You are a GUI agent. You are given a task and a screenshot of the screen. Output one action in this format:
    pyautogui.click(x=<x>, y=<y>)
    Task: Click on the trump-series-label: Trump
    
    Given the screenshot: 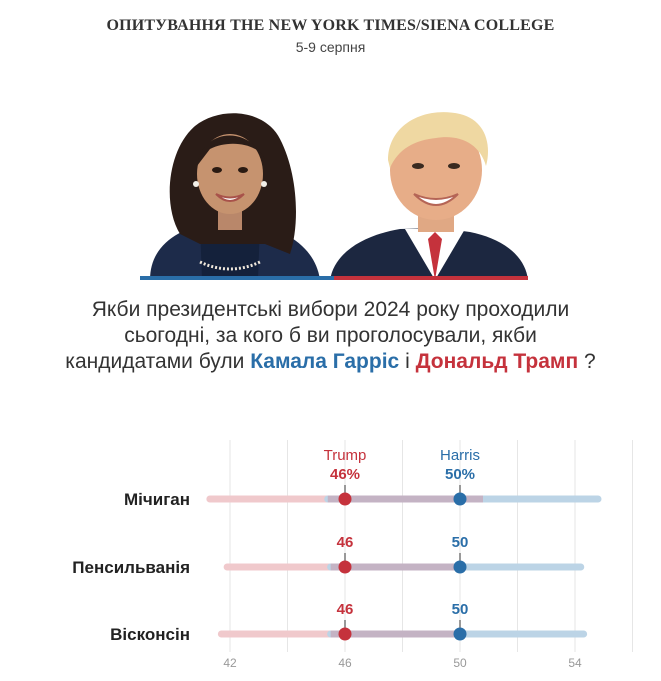 What is the action you would take?
    pyautogui.click(x=345, y=455)
    